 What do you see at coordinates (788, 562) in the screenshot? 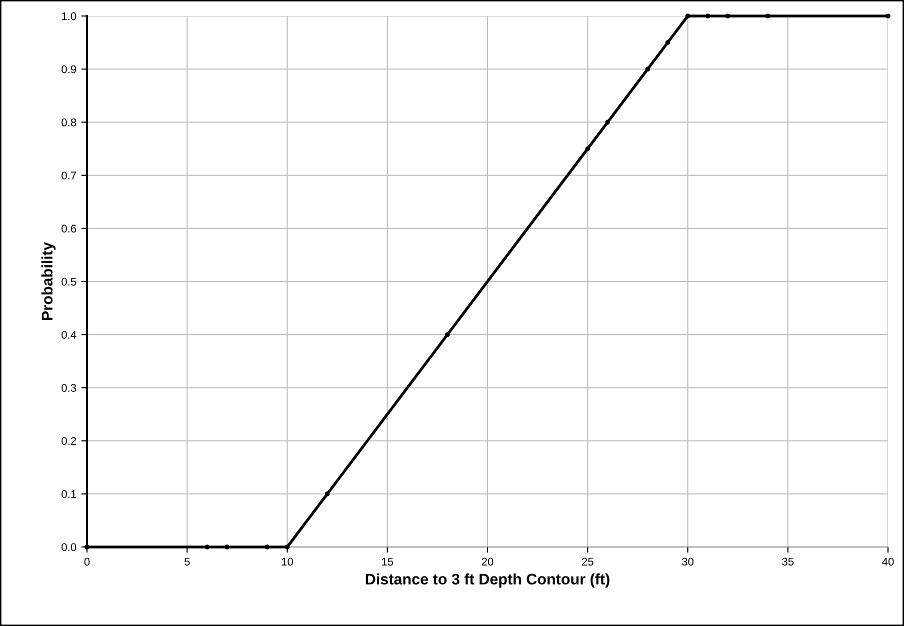
I see `x-tick-label: 35` at bounding box center [788, 562].